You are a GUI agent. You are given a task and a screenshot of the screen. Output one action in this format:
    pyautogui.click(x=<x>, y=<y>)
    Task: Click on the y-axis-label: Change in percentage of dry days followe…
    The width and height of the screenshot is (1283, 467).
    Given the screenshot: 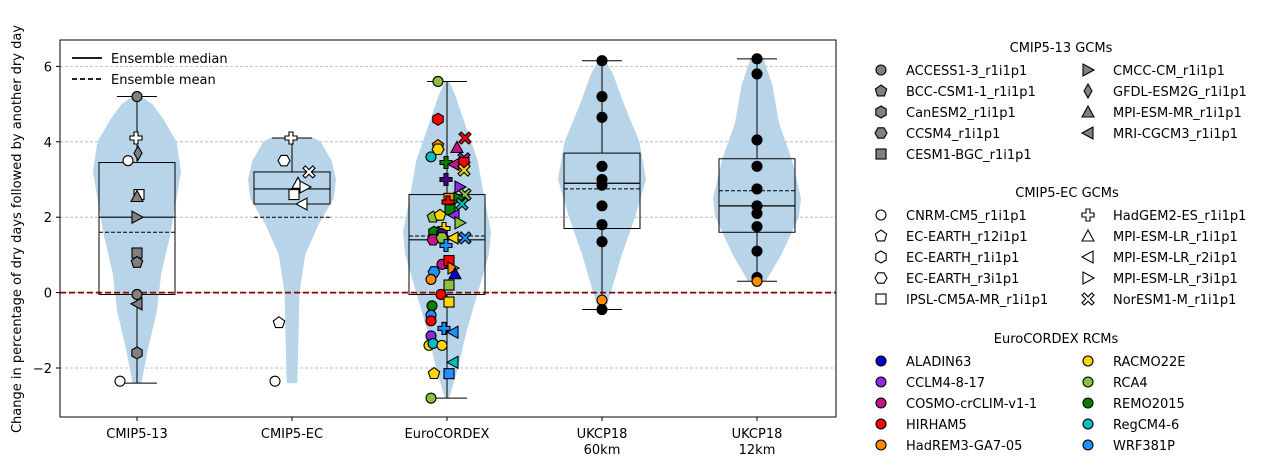 What is the action you would take?
    pyautogui.click(x=17, y=229)
    